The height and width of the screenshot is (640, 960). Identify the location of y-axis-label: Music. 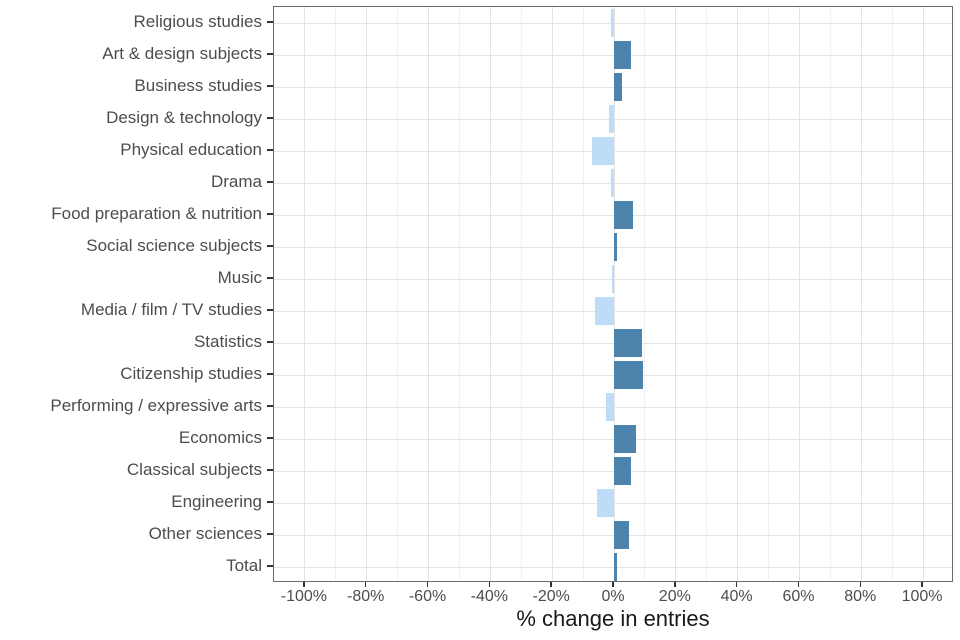
(239, 277).